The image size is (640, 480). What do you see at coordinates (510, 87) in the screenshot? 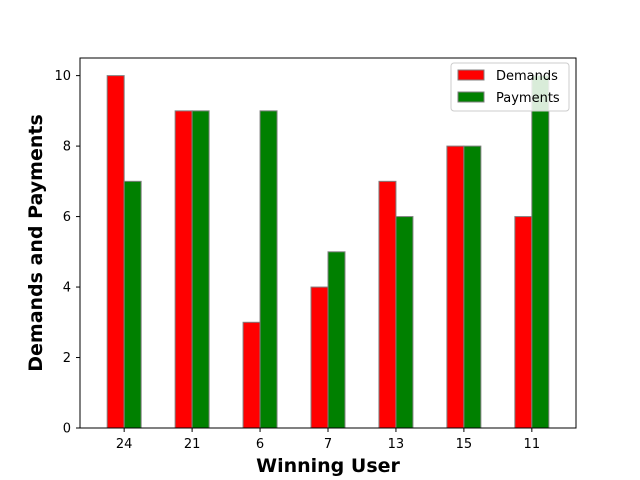
I see `legend: Demands Payments` at bounding box center [510, 87].